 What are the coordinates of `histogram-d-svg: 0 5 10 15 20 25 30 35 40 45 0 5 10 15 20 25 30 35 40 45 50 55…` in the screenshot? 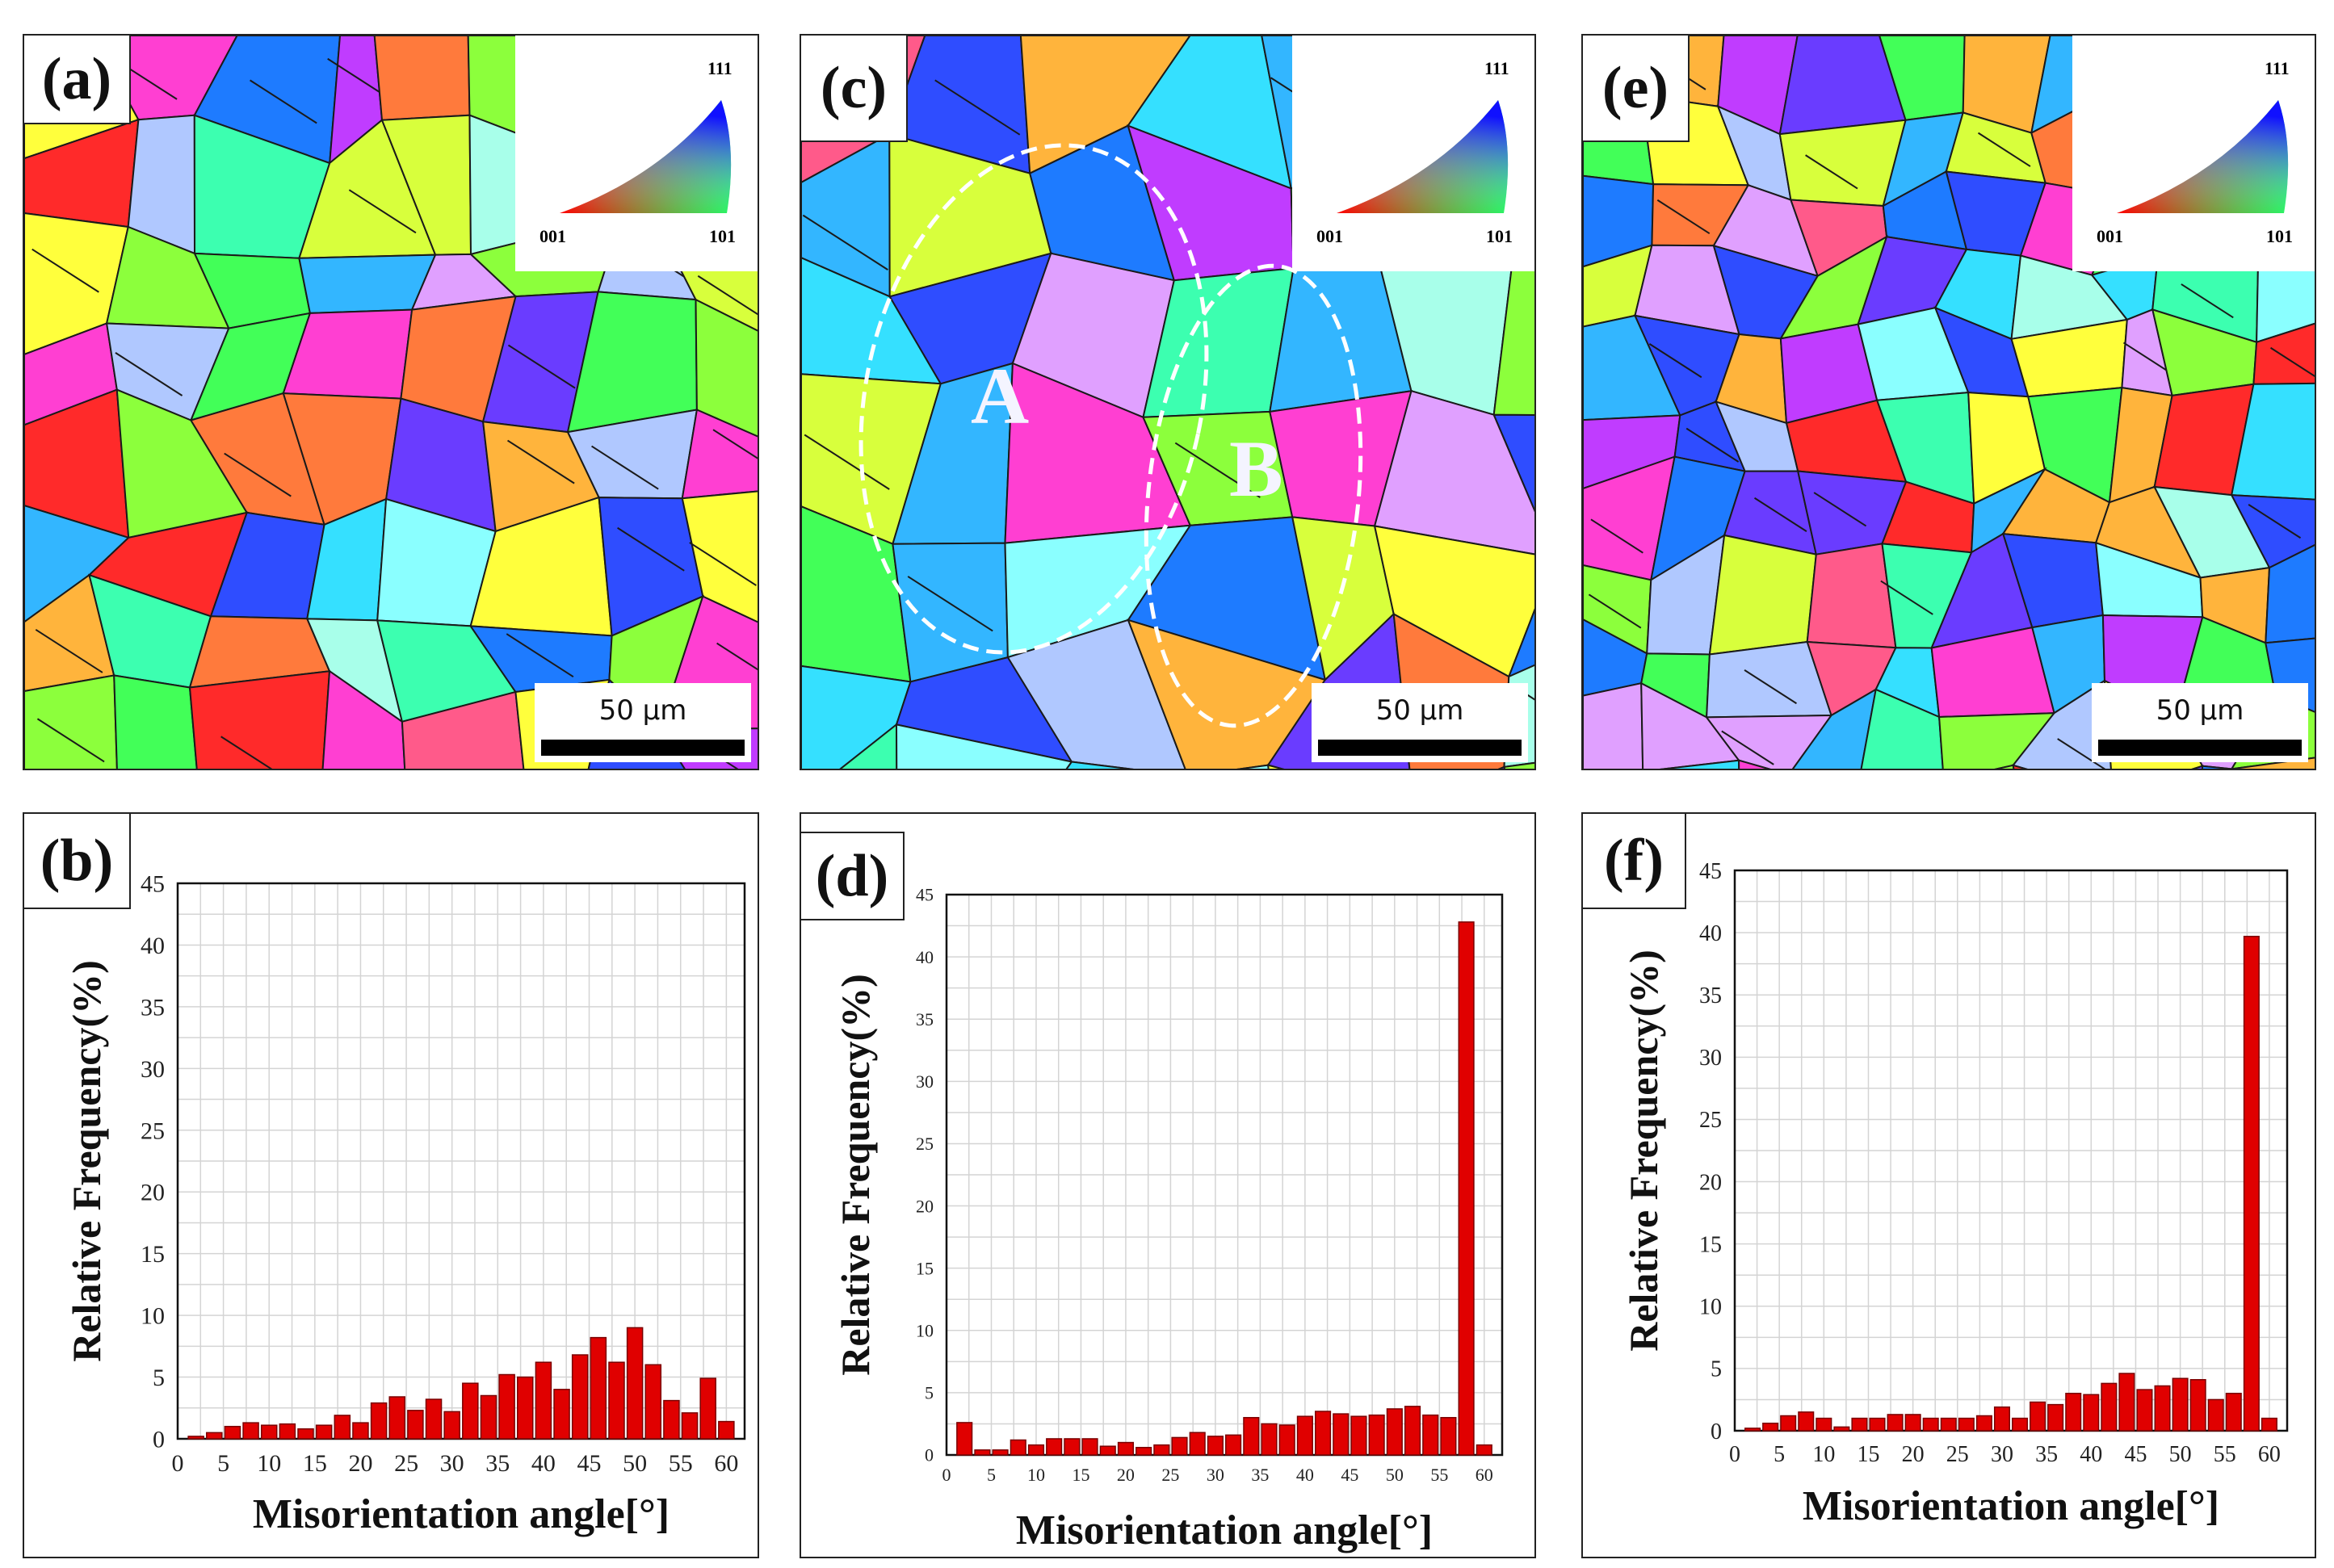 It's located at (1169, 1219).